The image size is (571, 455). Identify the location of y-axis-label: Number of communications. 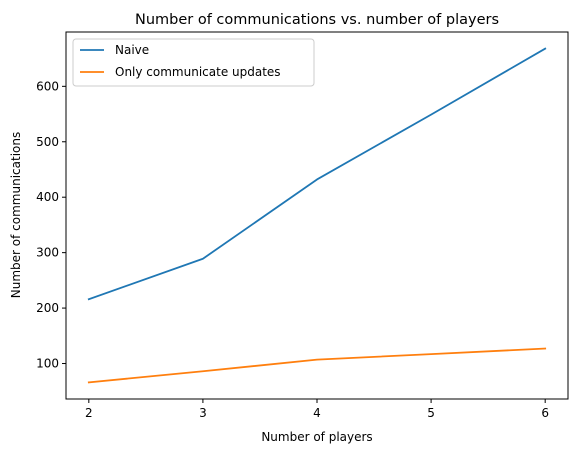
(16, 215).